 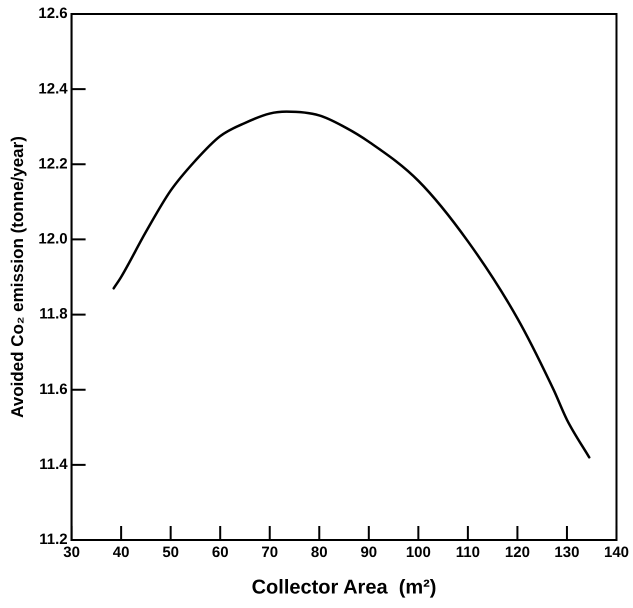 I want to click on x-axis-title: Collector Area (m²), so click(x=344, y=587).